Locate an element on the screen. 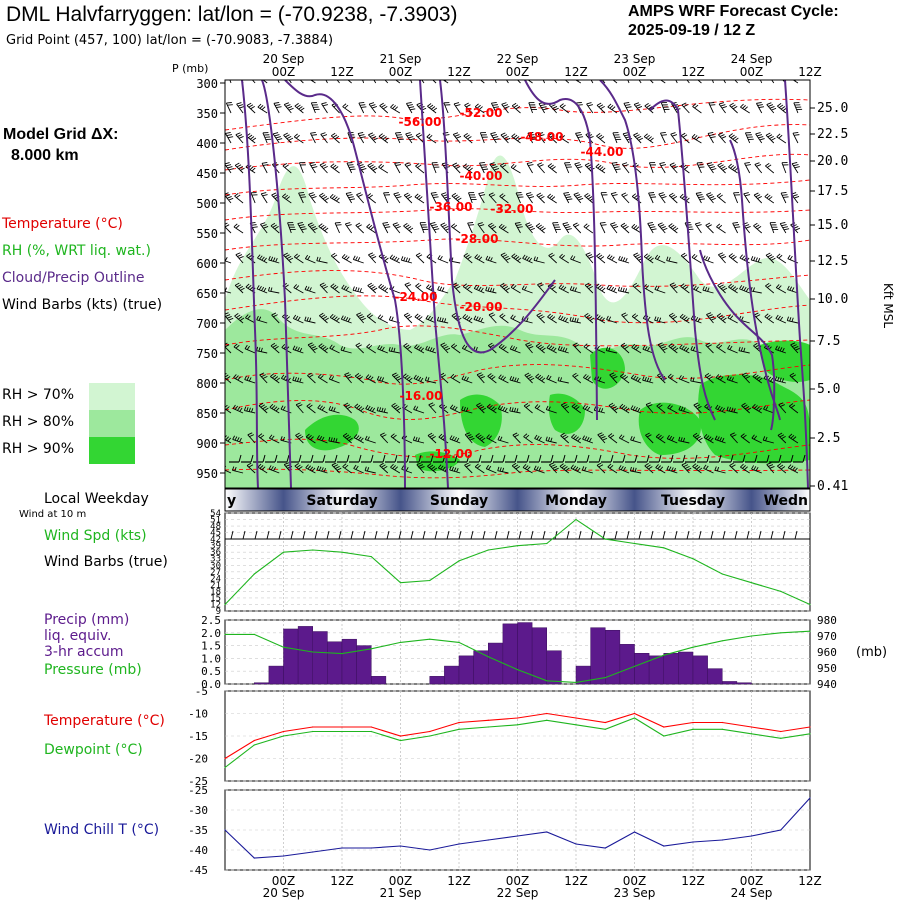 The image size is (900, 900). wind-tick-label: 39 is located at coordinates (215, 547).